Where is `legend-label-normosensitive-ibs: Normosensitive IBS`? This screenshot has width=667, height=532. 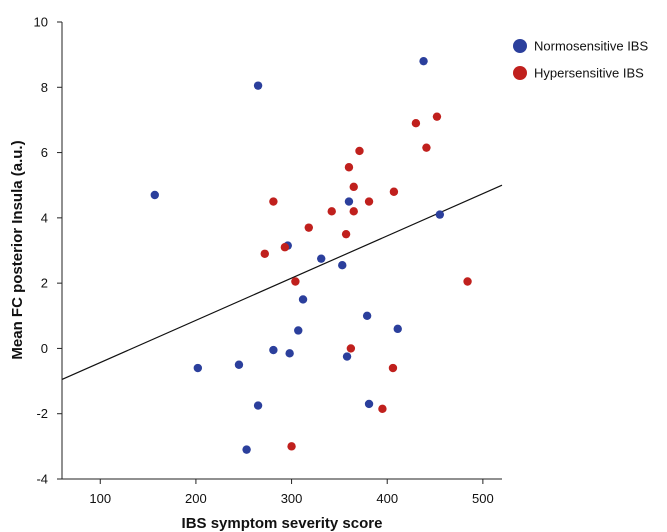 legend-label-normosensitive-ibs: Normosensitive IBS is located at coordinates (591, 46).